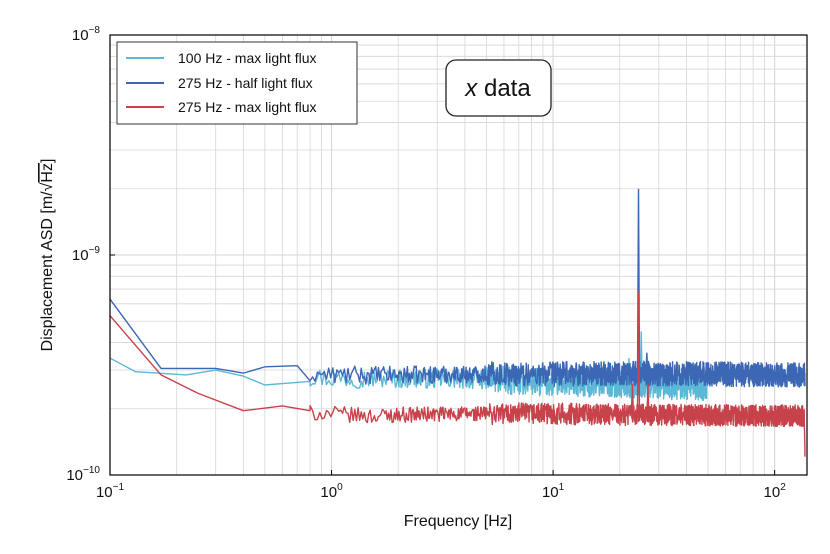  Describe the element at coordinates (331, 491) in the screenshot. I see `x-tick-label: 10⁰` at that location.